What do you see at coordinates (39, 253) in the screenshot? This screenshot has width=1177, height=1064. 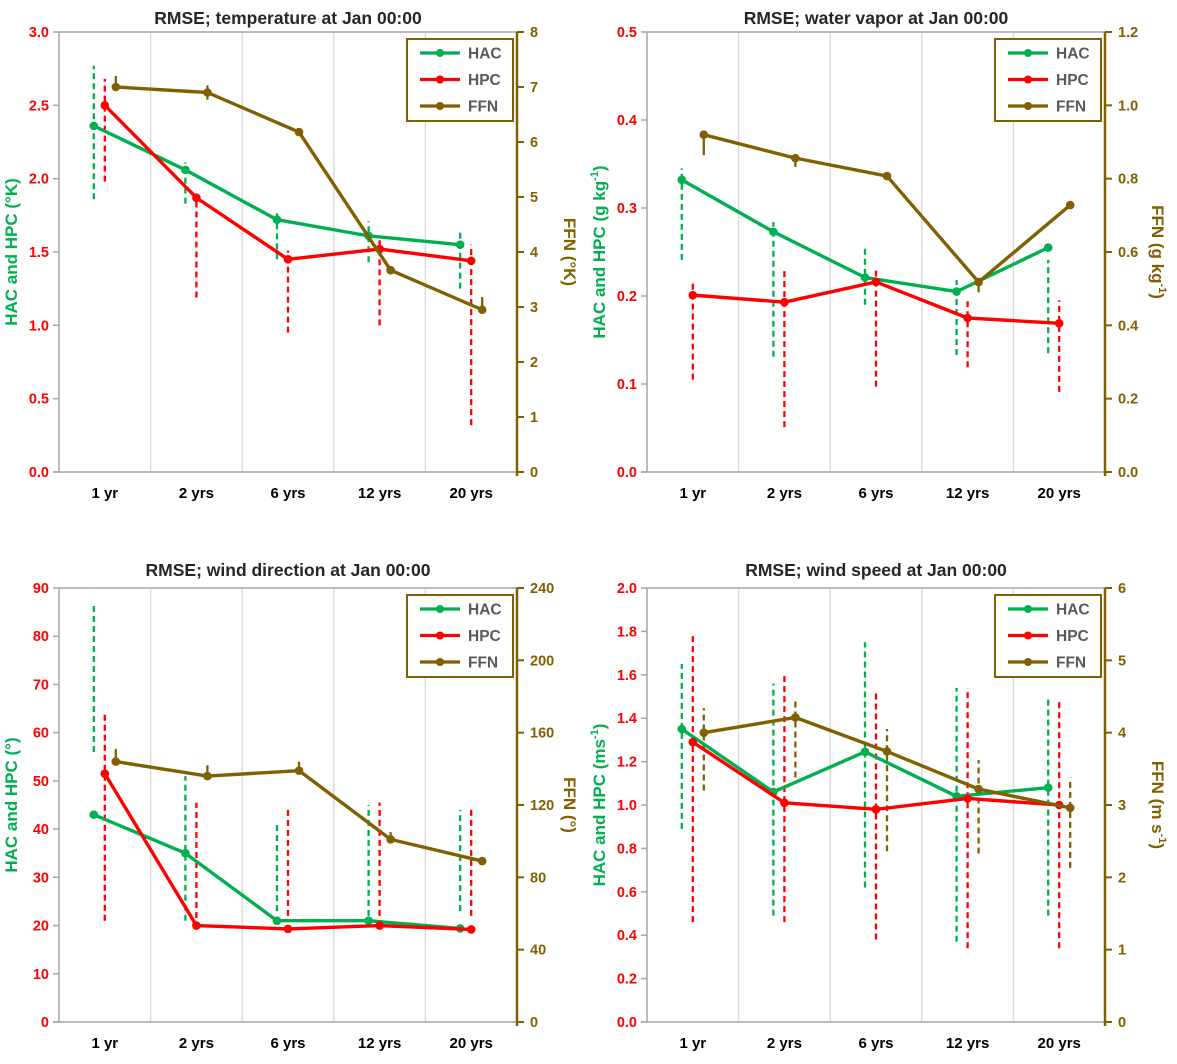 I see `left-axis-tick-label: 1.5` at bounding box center [39, 253].